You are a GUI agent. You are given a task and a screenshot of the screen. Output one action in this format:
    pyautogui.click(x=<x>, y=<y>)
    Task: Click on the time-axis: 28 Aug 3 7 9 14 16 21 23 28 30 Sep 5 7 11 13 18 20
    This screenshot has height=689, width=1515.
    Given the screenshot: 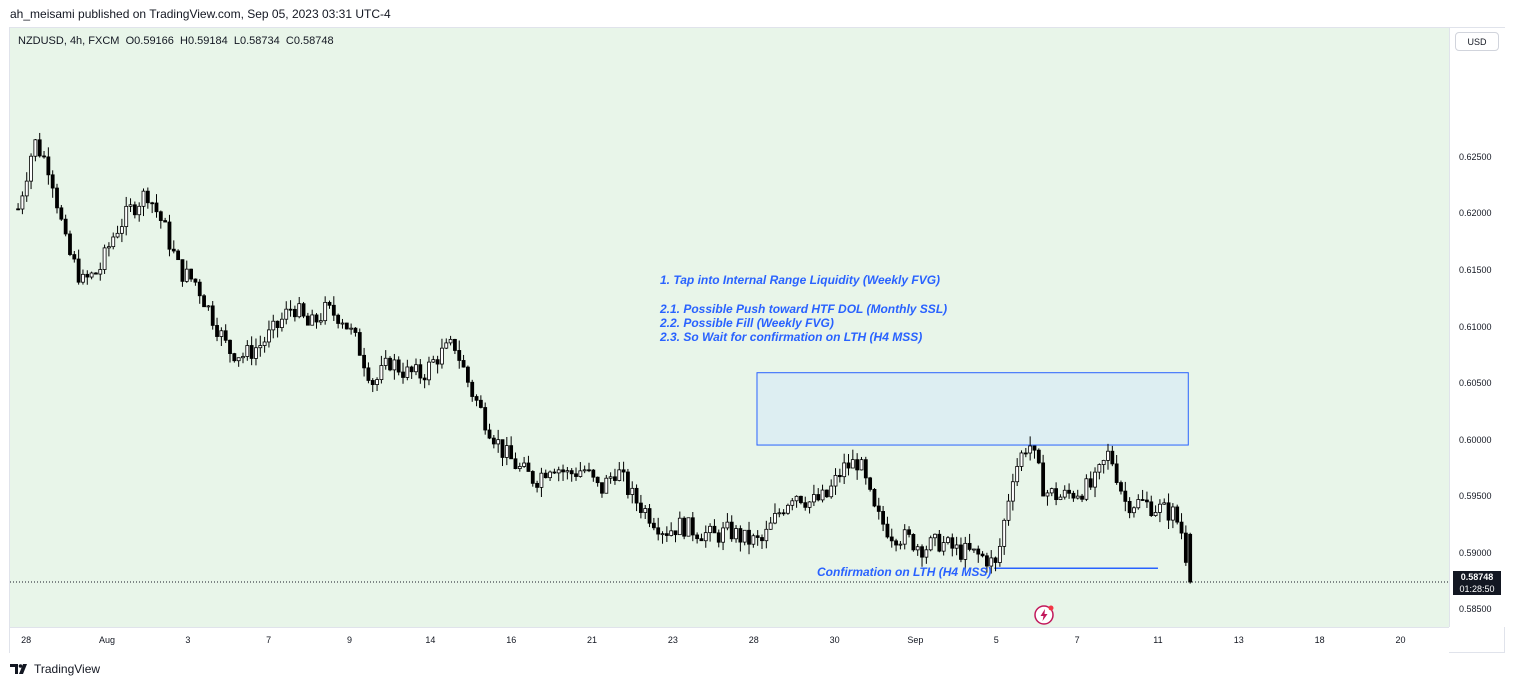 What is the action you would take?
    pyautogui.click(x=729, y=640)
    